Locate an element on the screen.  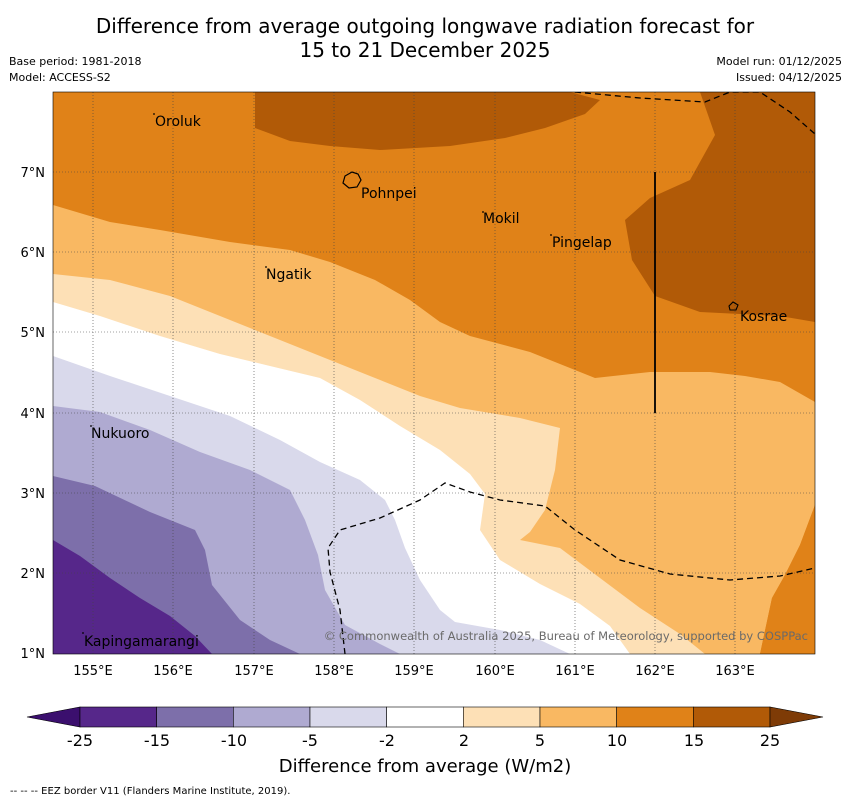
colorbar-extend-low is located at coordinates (53, 717).